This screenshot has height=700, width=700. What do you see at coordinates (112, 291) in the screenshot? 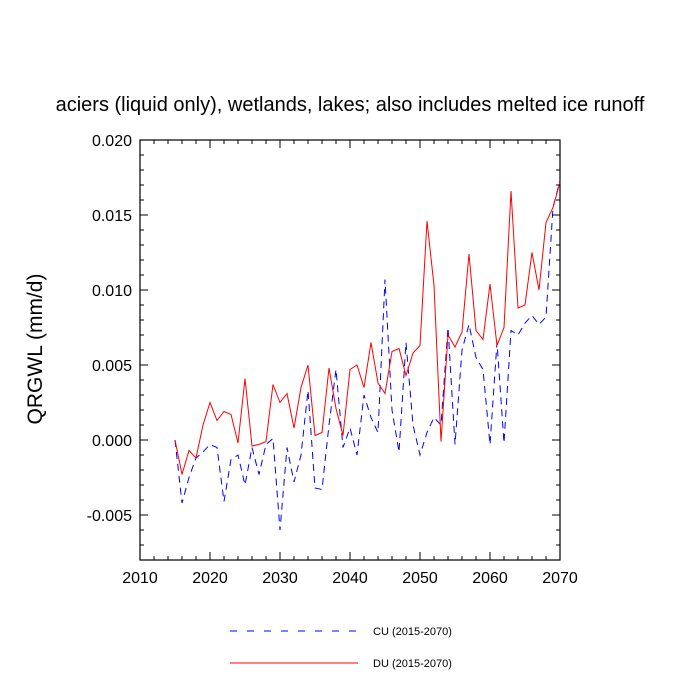
I see `y-tick-label: 0.010` at bounding box center [112, 291].